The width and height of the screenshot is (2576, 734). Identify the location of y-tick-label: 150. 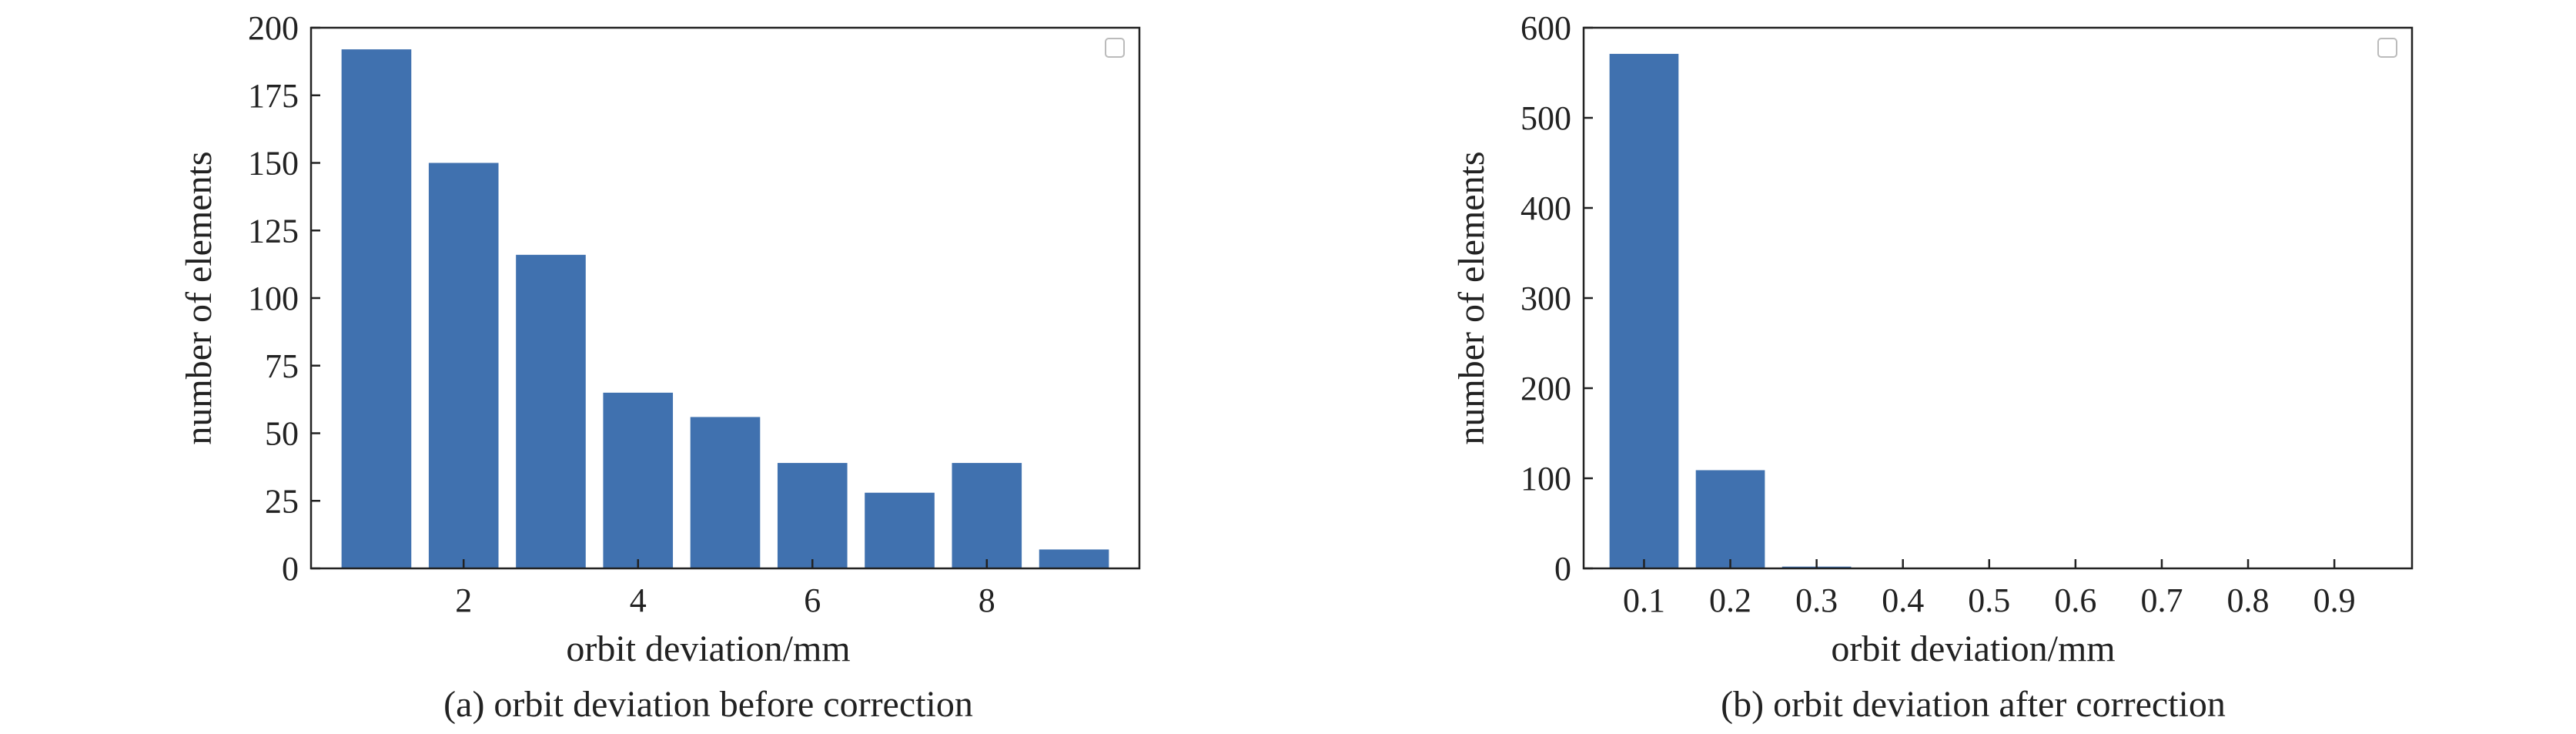
(273, 164).